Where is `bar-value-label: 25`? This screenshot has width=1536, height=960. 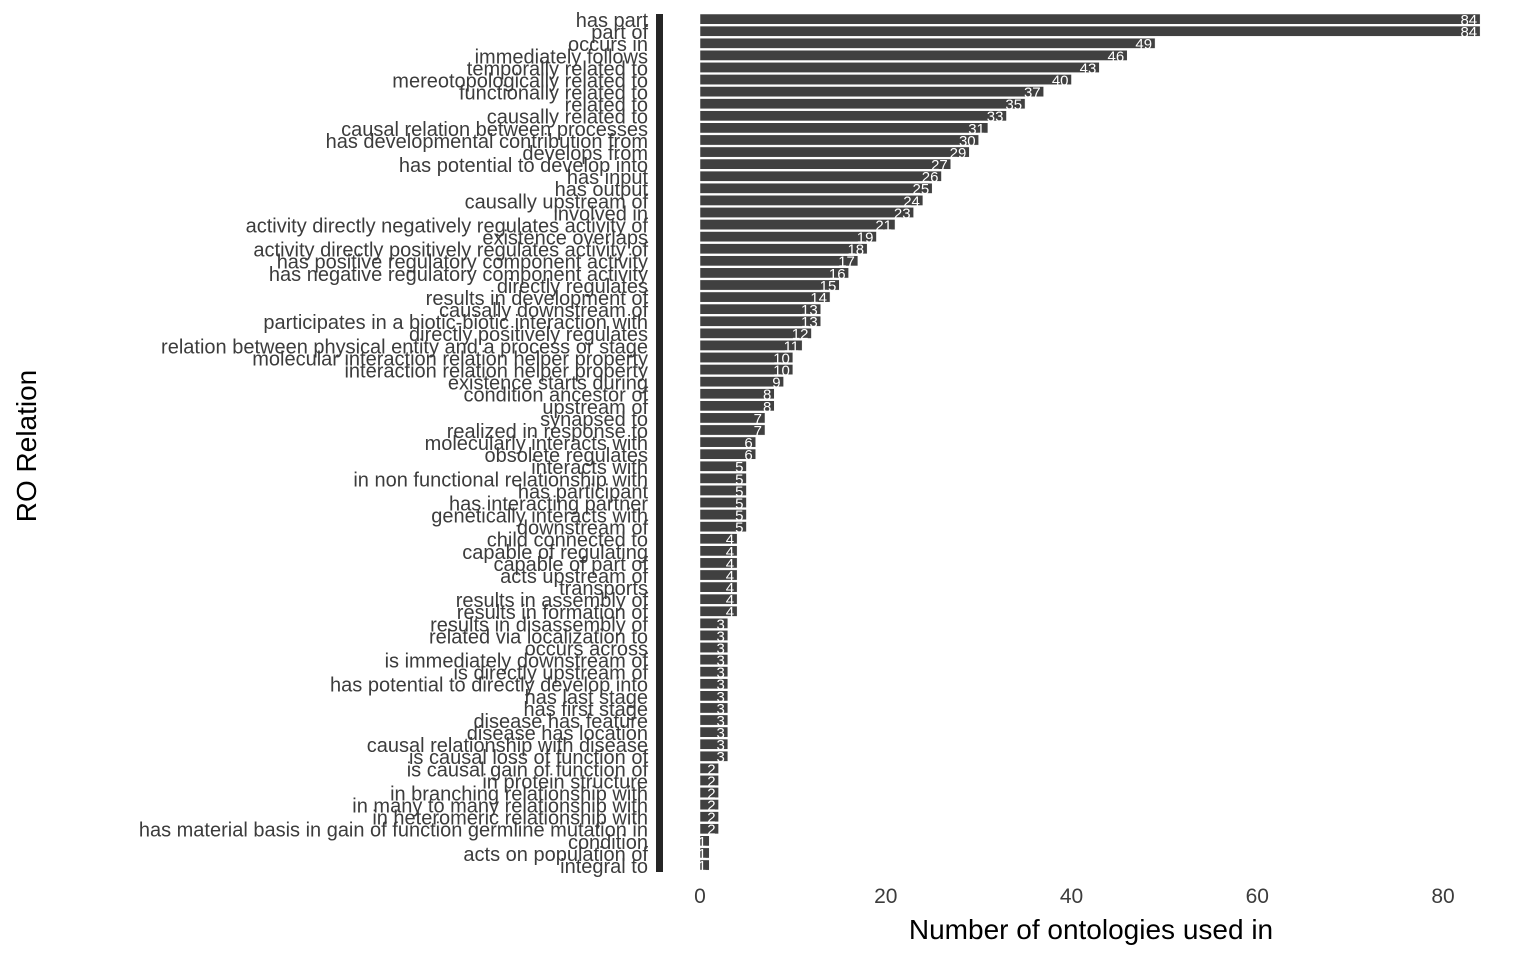 bar-value-label: 25 is located at coordinates (921, 189).